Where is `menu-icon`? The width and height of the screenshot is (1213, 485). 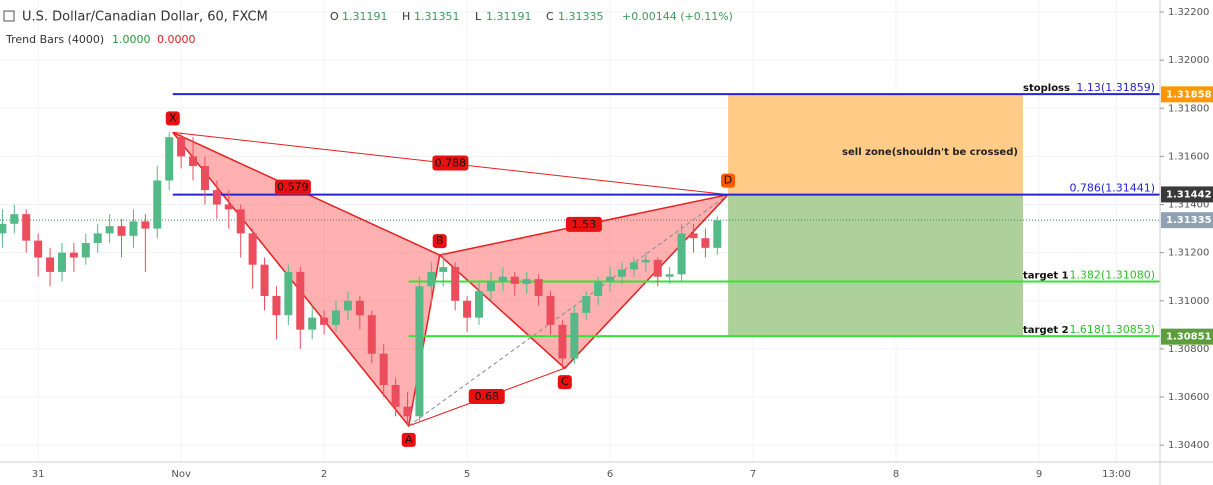 menu-icon is located at coordinates (9, 16).